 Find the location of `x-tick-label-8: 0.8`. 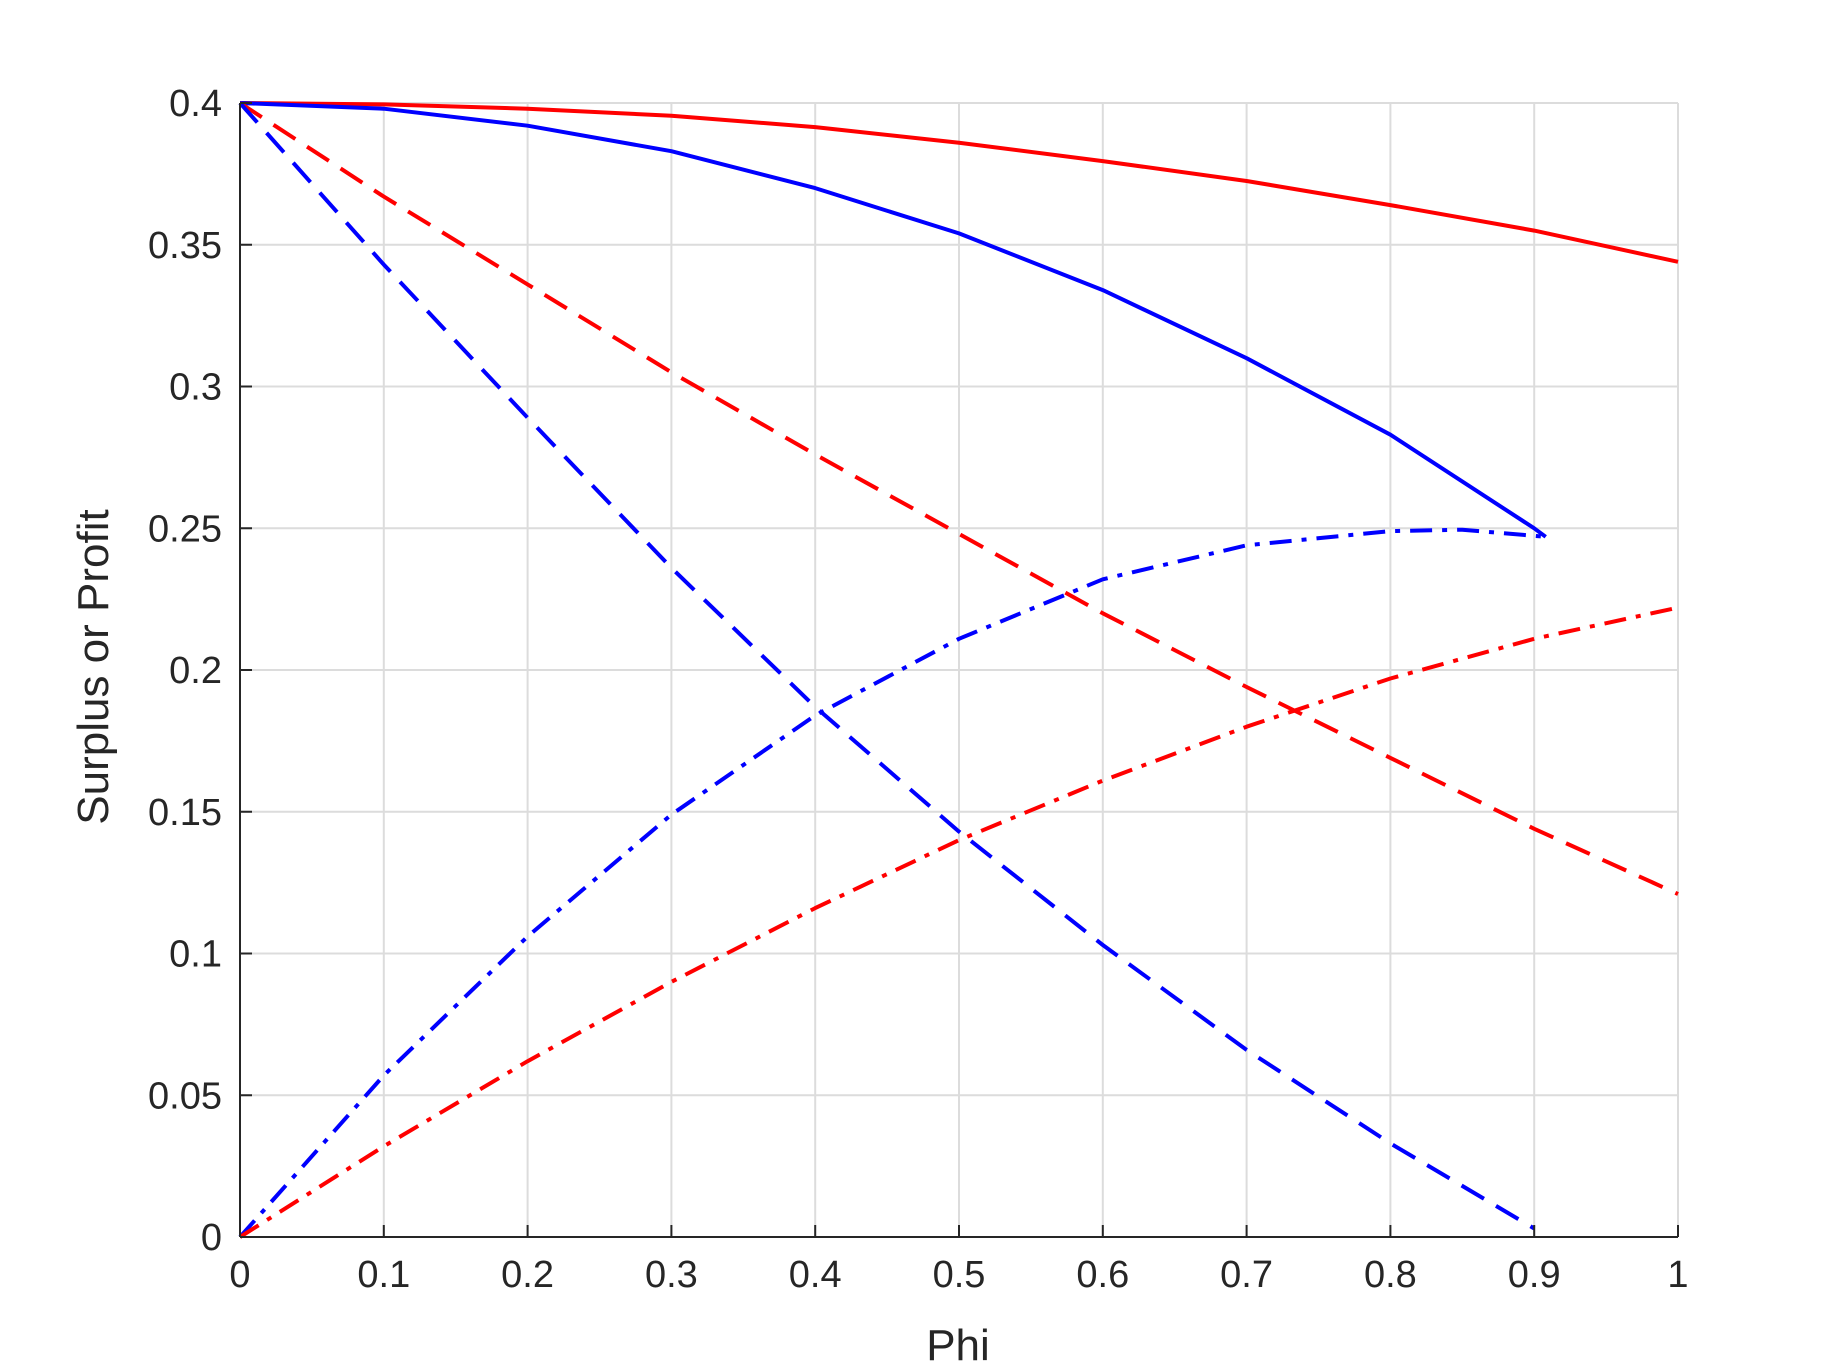

x-tick-label-8: 0.8 is located at coordinates (1390, 1275).